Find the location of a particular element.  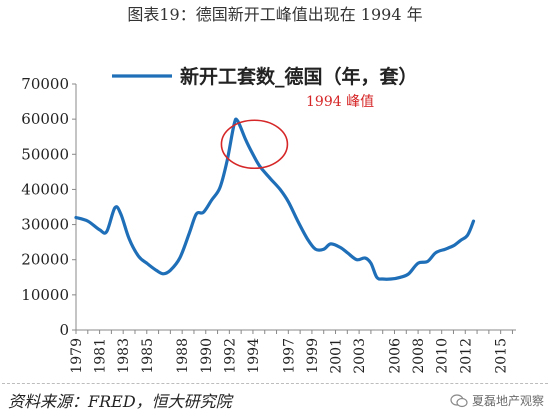

footer-divider is located at coordinates (275, 383).